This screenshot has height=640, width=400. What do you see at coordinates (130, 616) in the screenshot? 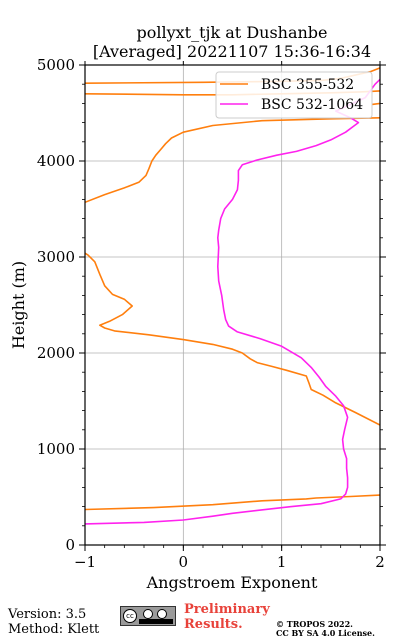
I see `cc-circle-icon: cc` at bounding box center [130, 616].